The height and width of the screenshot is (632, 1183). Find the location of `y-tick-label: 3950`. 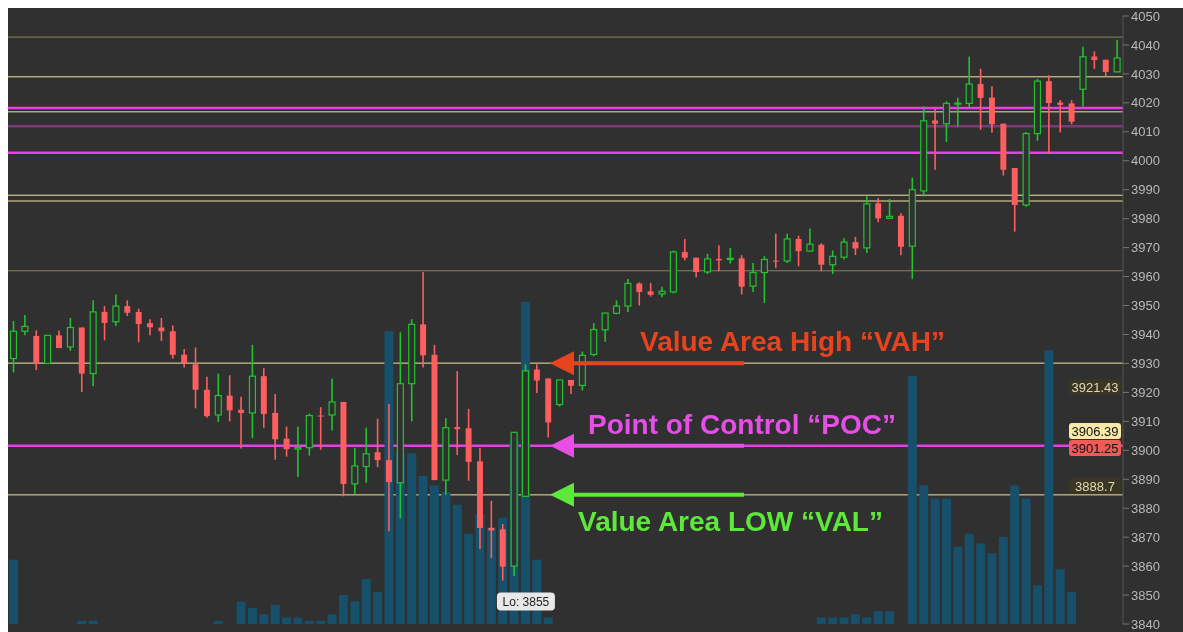

y-tick-label: 3950 is located at coordinates (1145, 306).